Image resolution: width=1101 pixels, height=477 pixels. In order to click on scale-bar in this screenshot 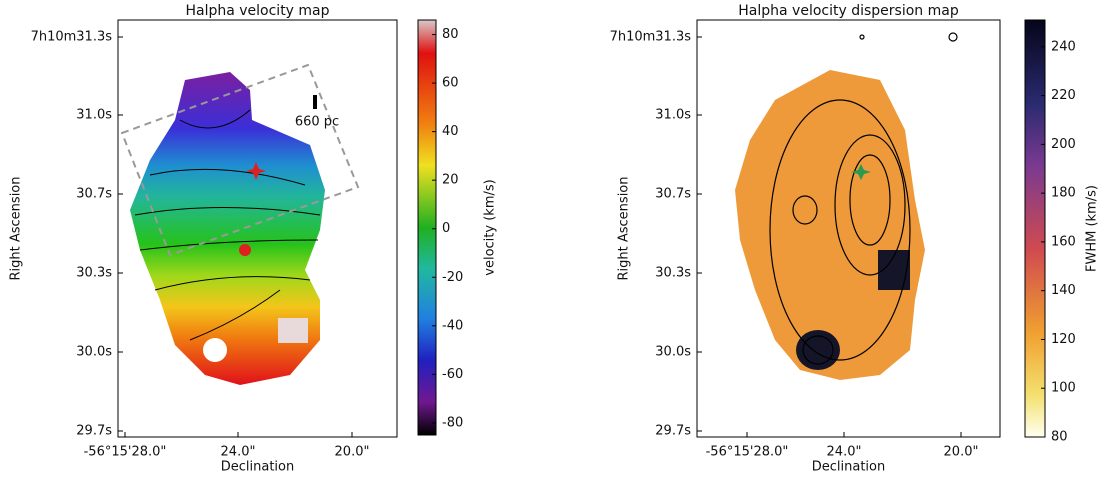, I will do `click(315, 102)`.